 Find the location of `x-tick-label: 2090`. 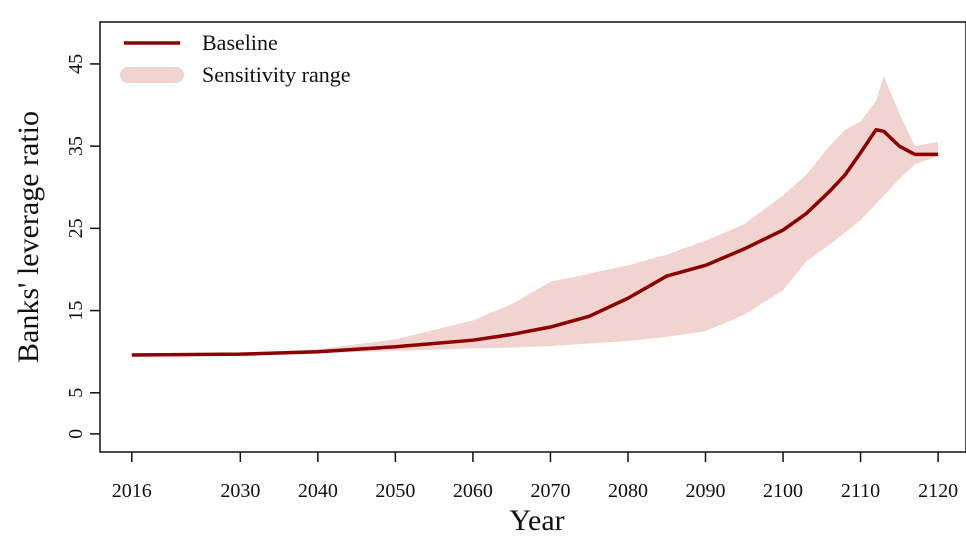

x-tick-label: 2090 is located at coordinates (706, 491).